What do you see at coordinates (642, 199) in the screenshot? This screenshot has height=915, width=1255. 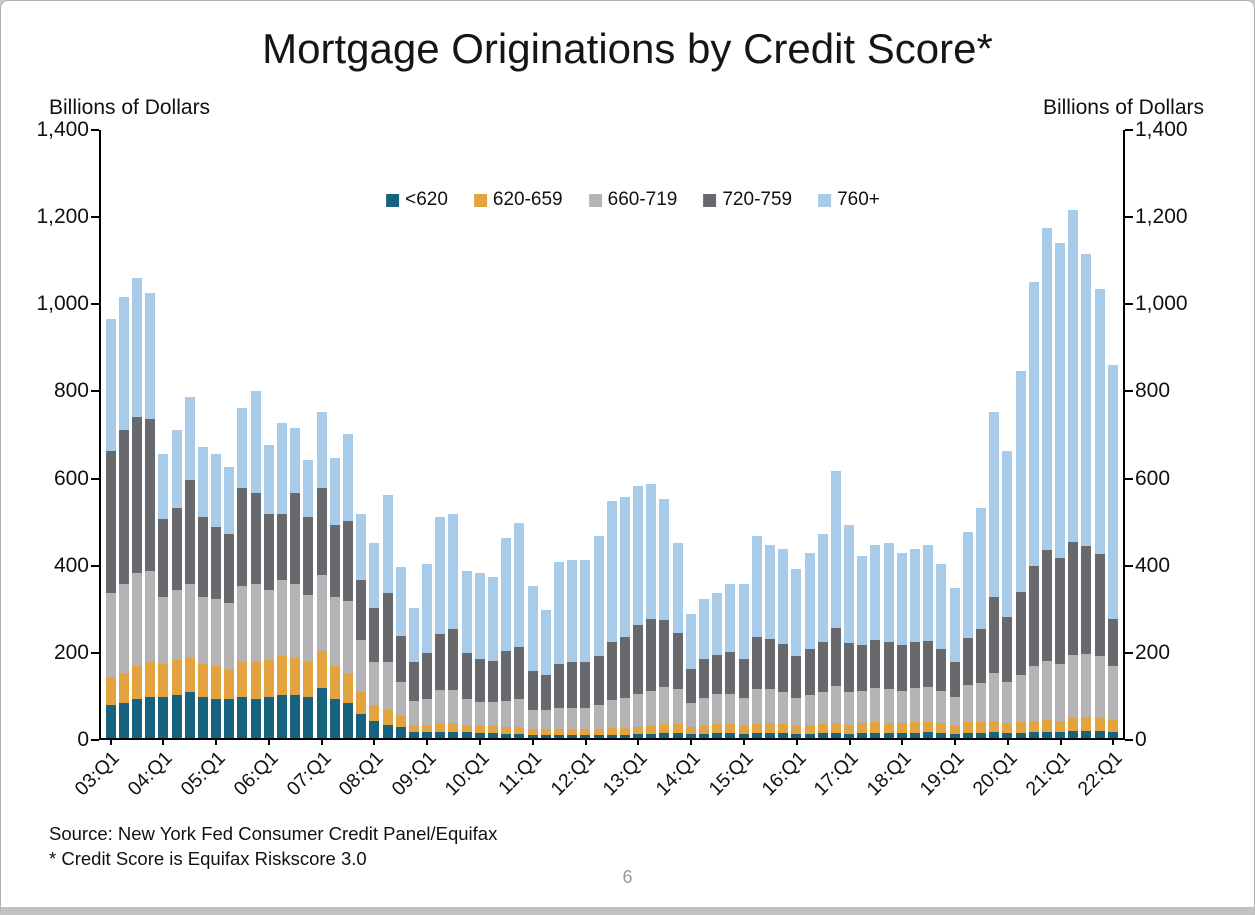 I see `legend-label: 660-719` at bounding box center [642, 199].